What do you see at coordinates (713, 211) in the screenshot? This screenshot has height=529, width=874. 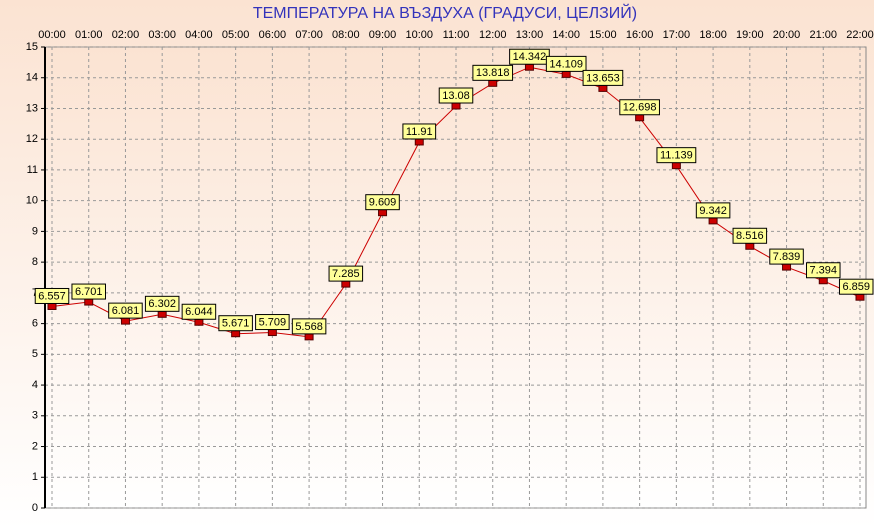 I see `data-label-text: 9.342` at bounding box center [713, 211].